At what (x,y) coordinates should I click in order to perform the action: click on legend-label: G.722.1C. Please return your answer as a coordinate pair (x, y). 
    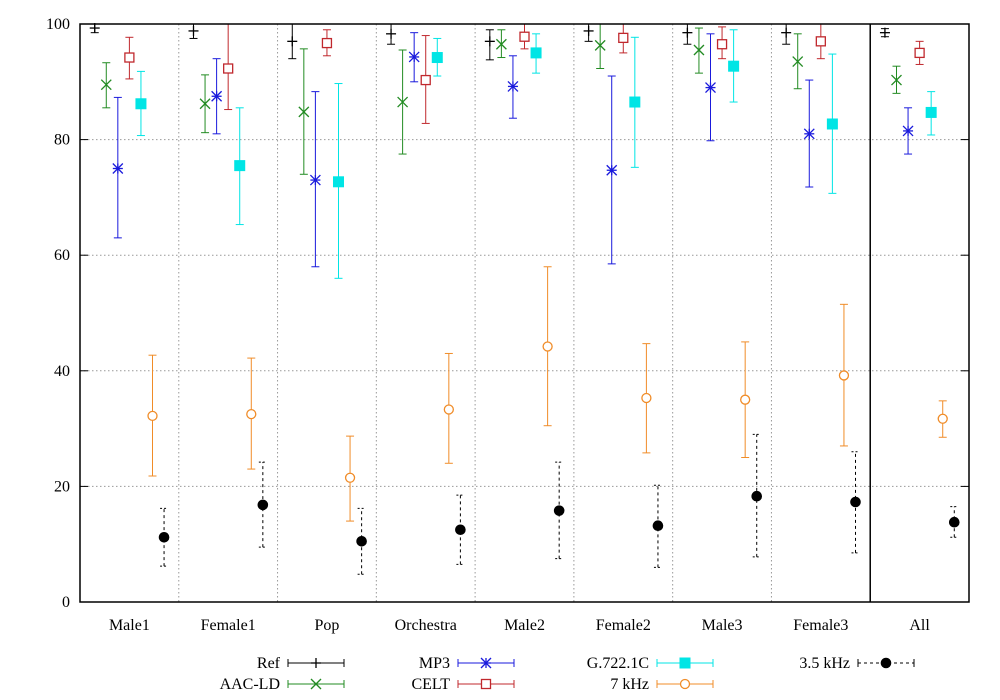
    Looking at the image, I should click on (618, 663).